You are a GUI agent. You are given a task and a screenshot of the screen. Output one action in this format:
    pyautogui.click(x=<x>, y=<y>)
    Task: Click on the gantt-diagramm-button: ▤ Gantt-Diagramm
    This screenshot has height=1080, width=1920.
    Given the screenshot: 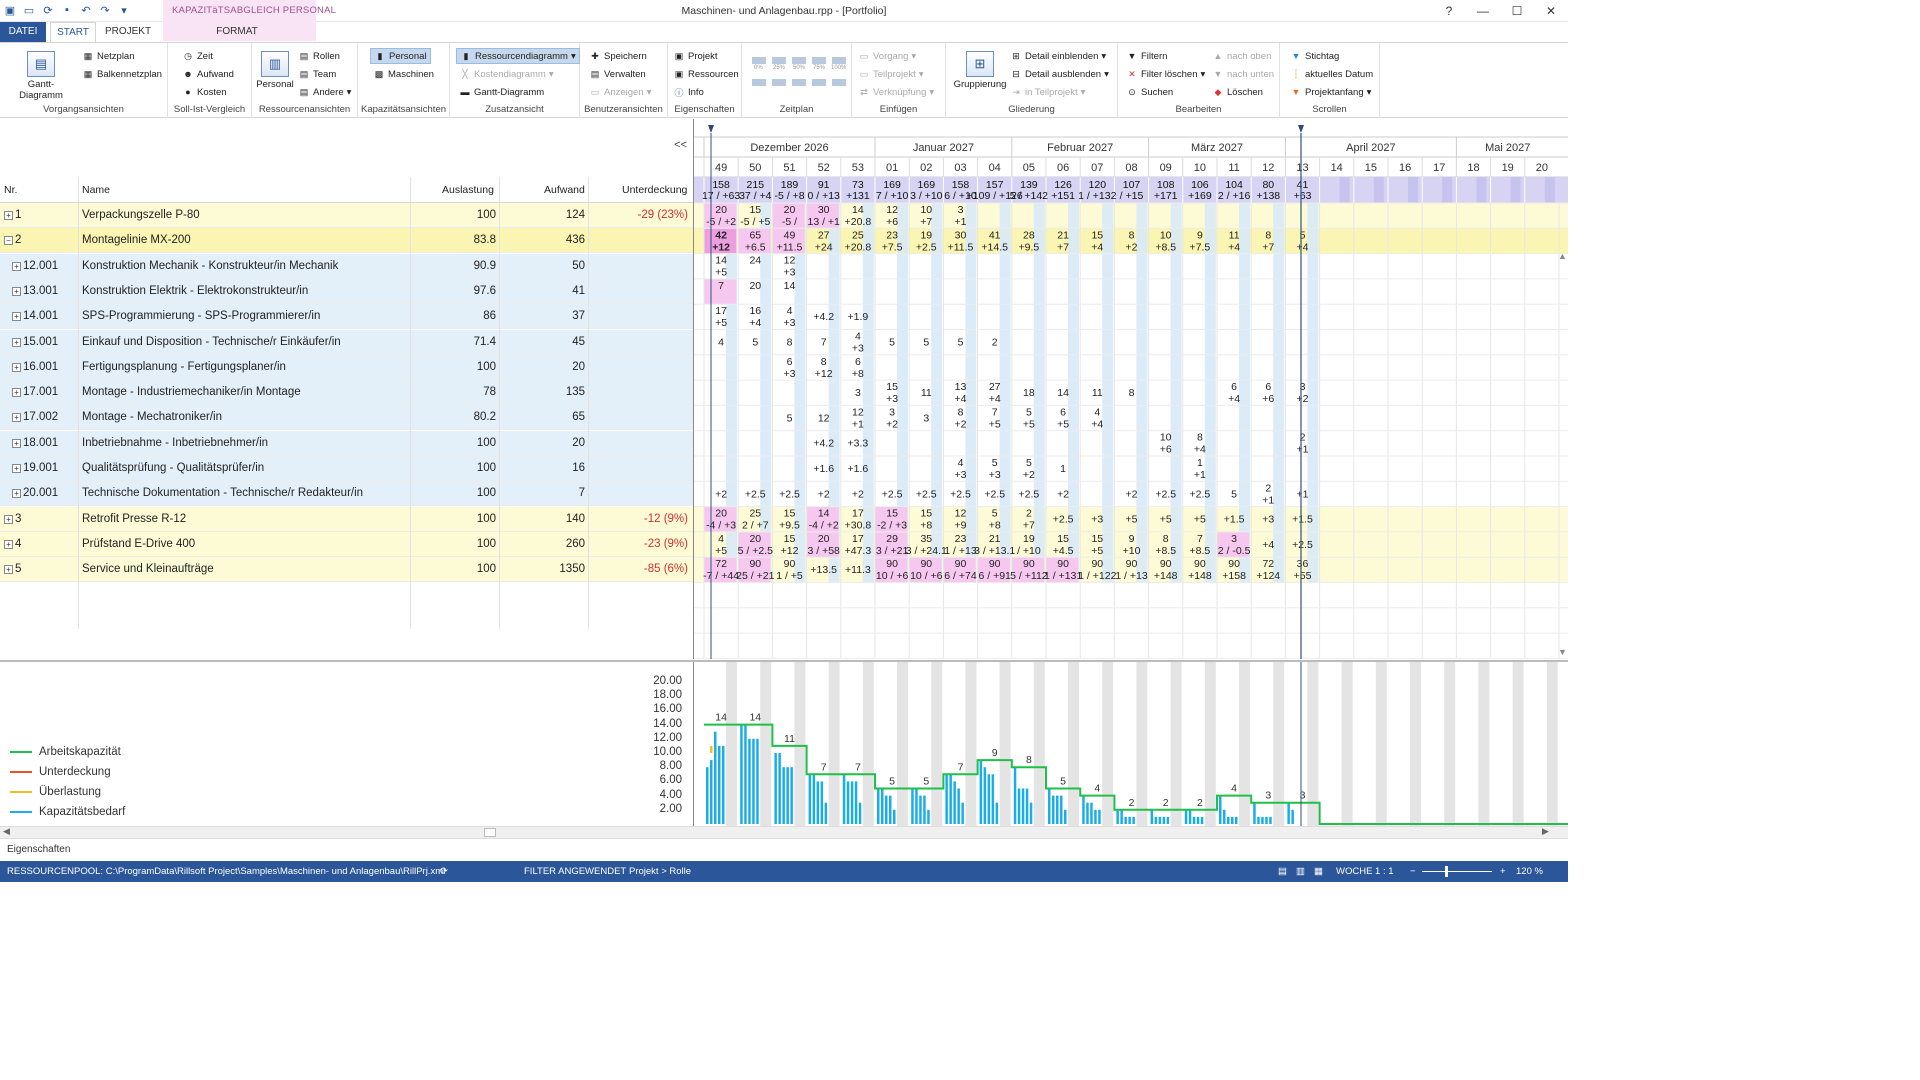 What is the action you would take?
    pyautogui.click(x=41, y=76)
    